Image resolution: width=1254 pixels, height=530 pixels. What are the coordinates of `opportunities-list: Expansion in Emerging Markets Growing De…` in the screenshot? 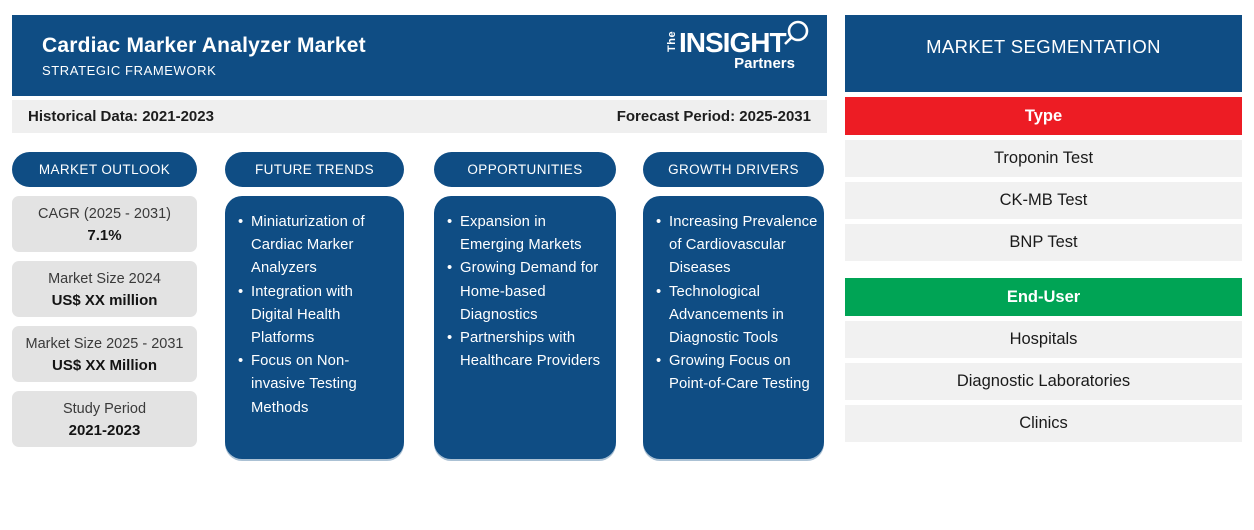 It's located at (528, 292).